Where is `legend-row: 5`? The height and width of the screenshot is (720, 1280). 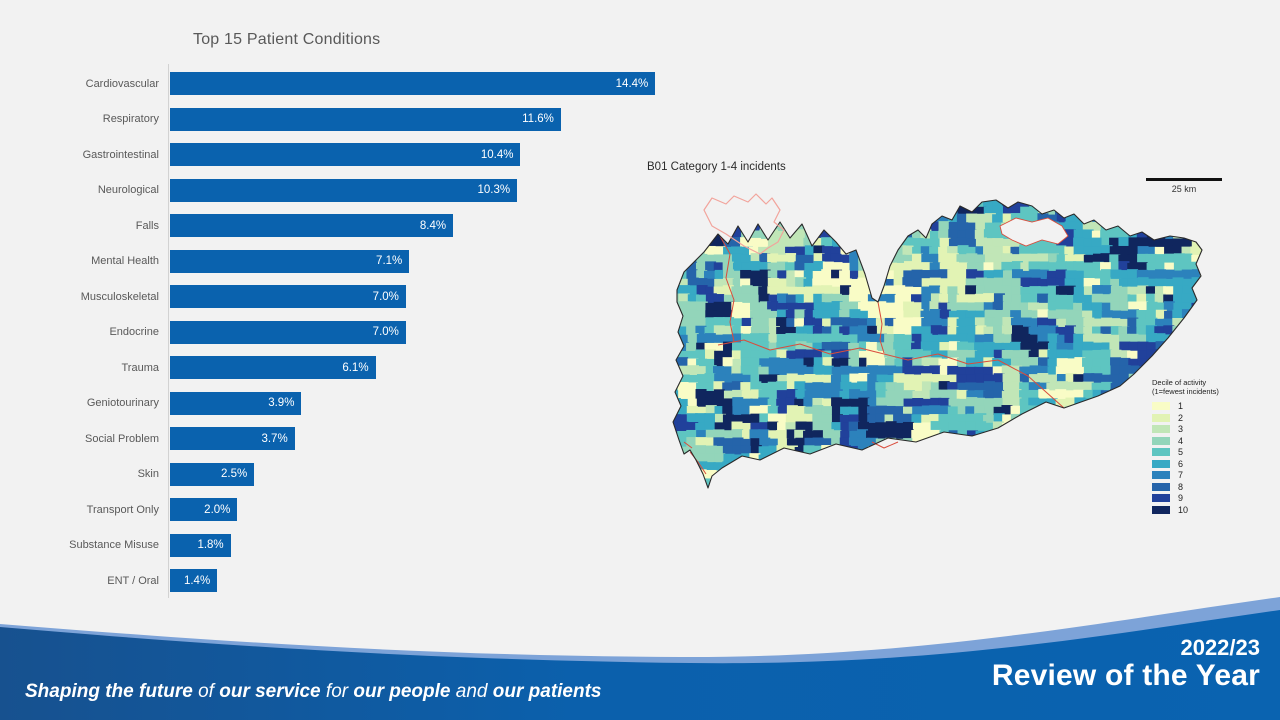 legend-row: 5 is located at coordinates (1207, 452).